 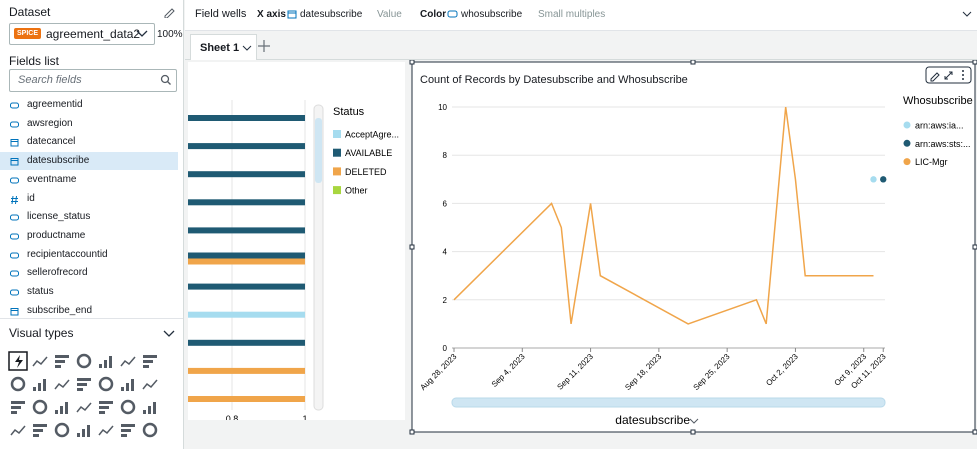 What do you see at coordinates (368, 153) in the screenshot?
I see `legend-label: AVAILABLE` at bounding box center [368, 153].